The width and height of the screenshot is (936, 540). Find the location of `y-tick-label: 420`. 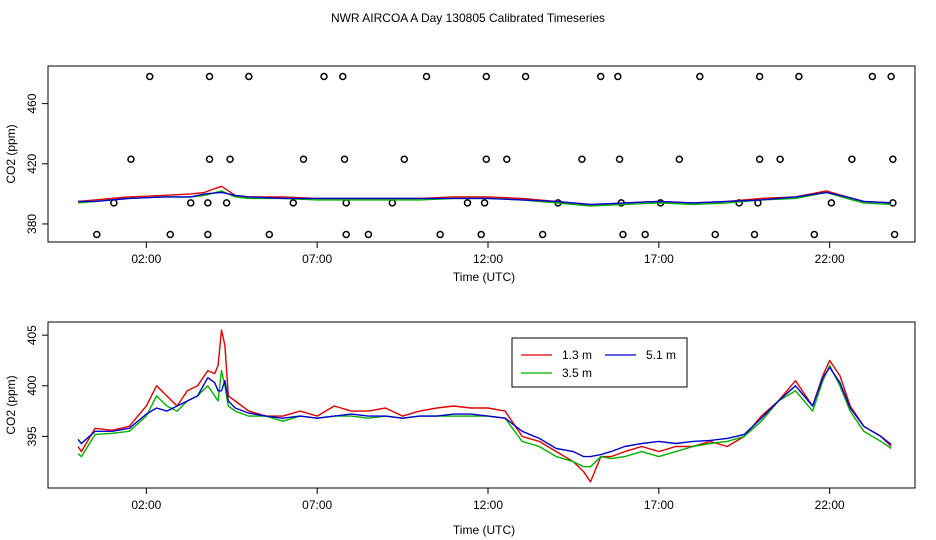

y-tick-label: 420 is located at coordinates (32, 163).